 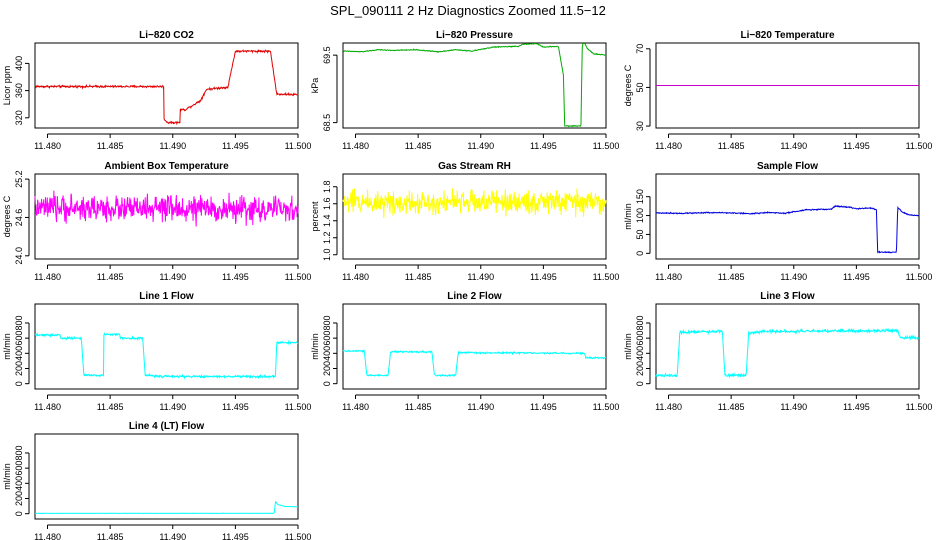 I want to click on panel-title: Line 1 Flow, so click(x=166, y=296).